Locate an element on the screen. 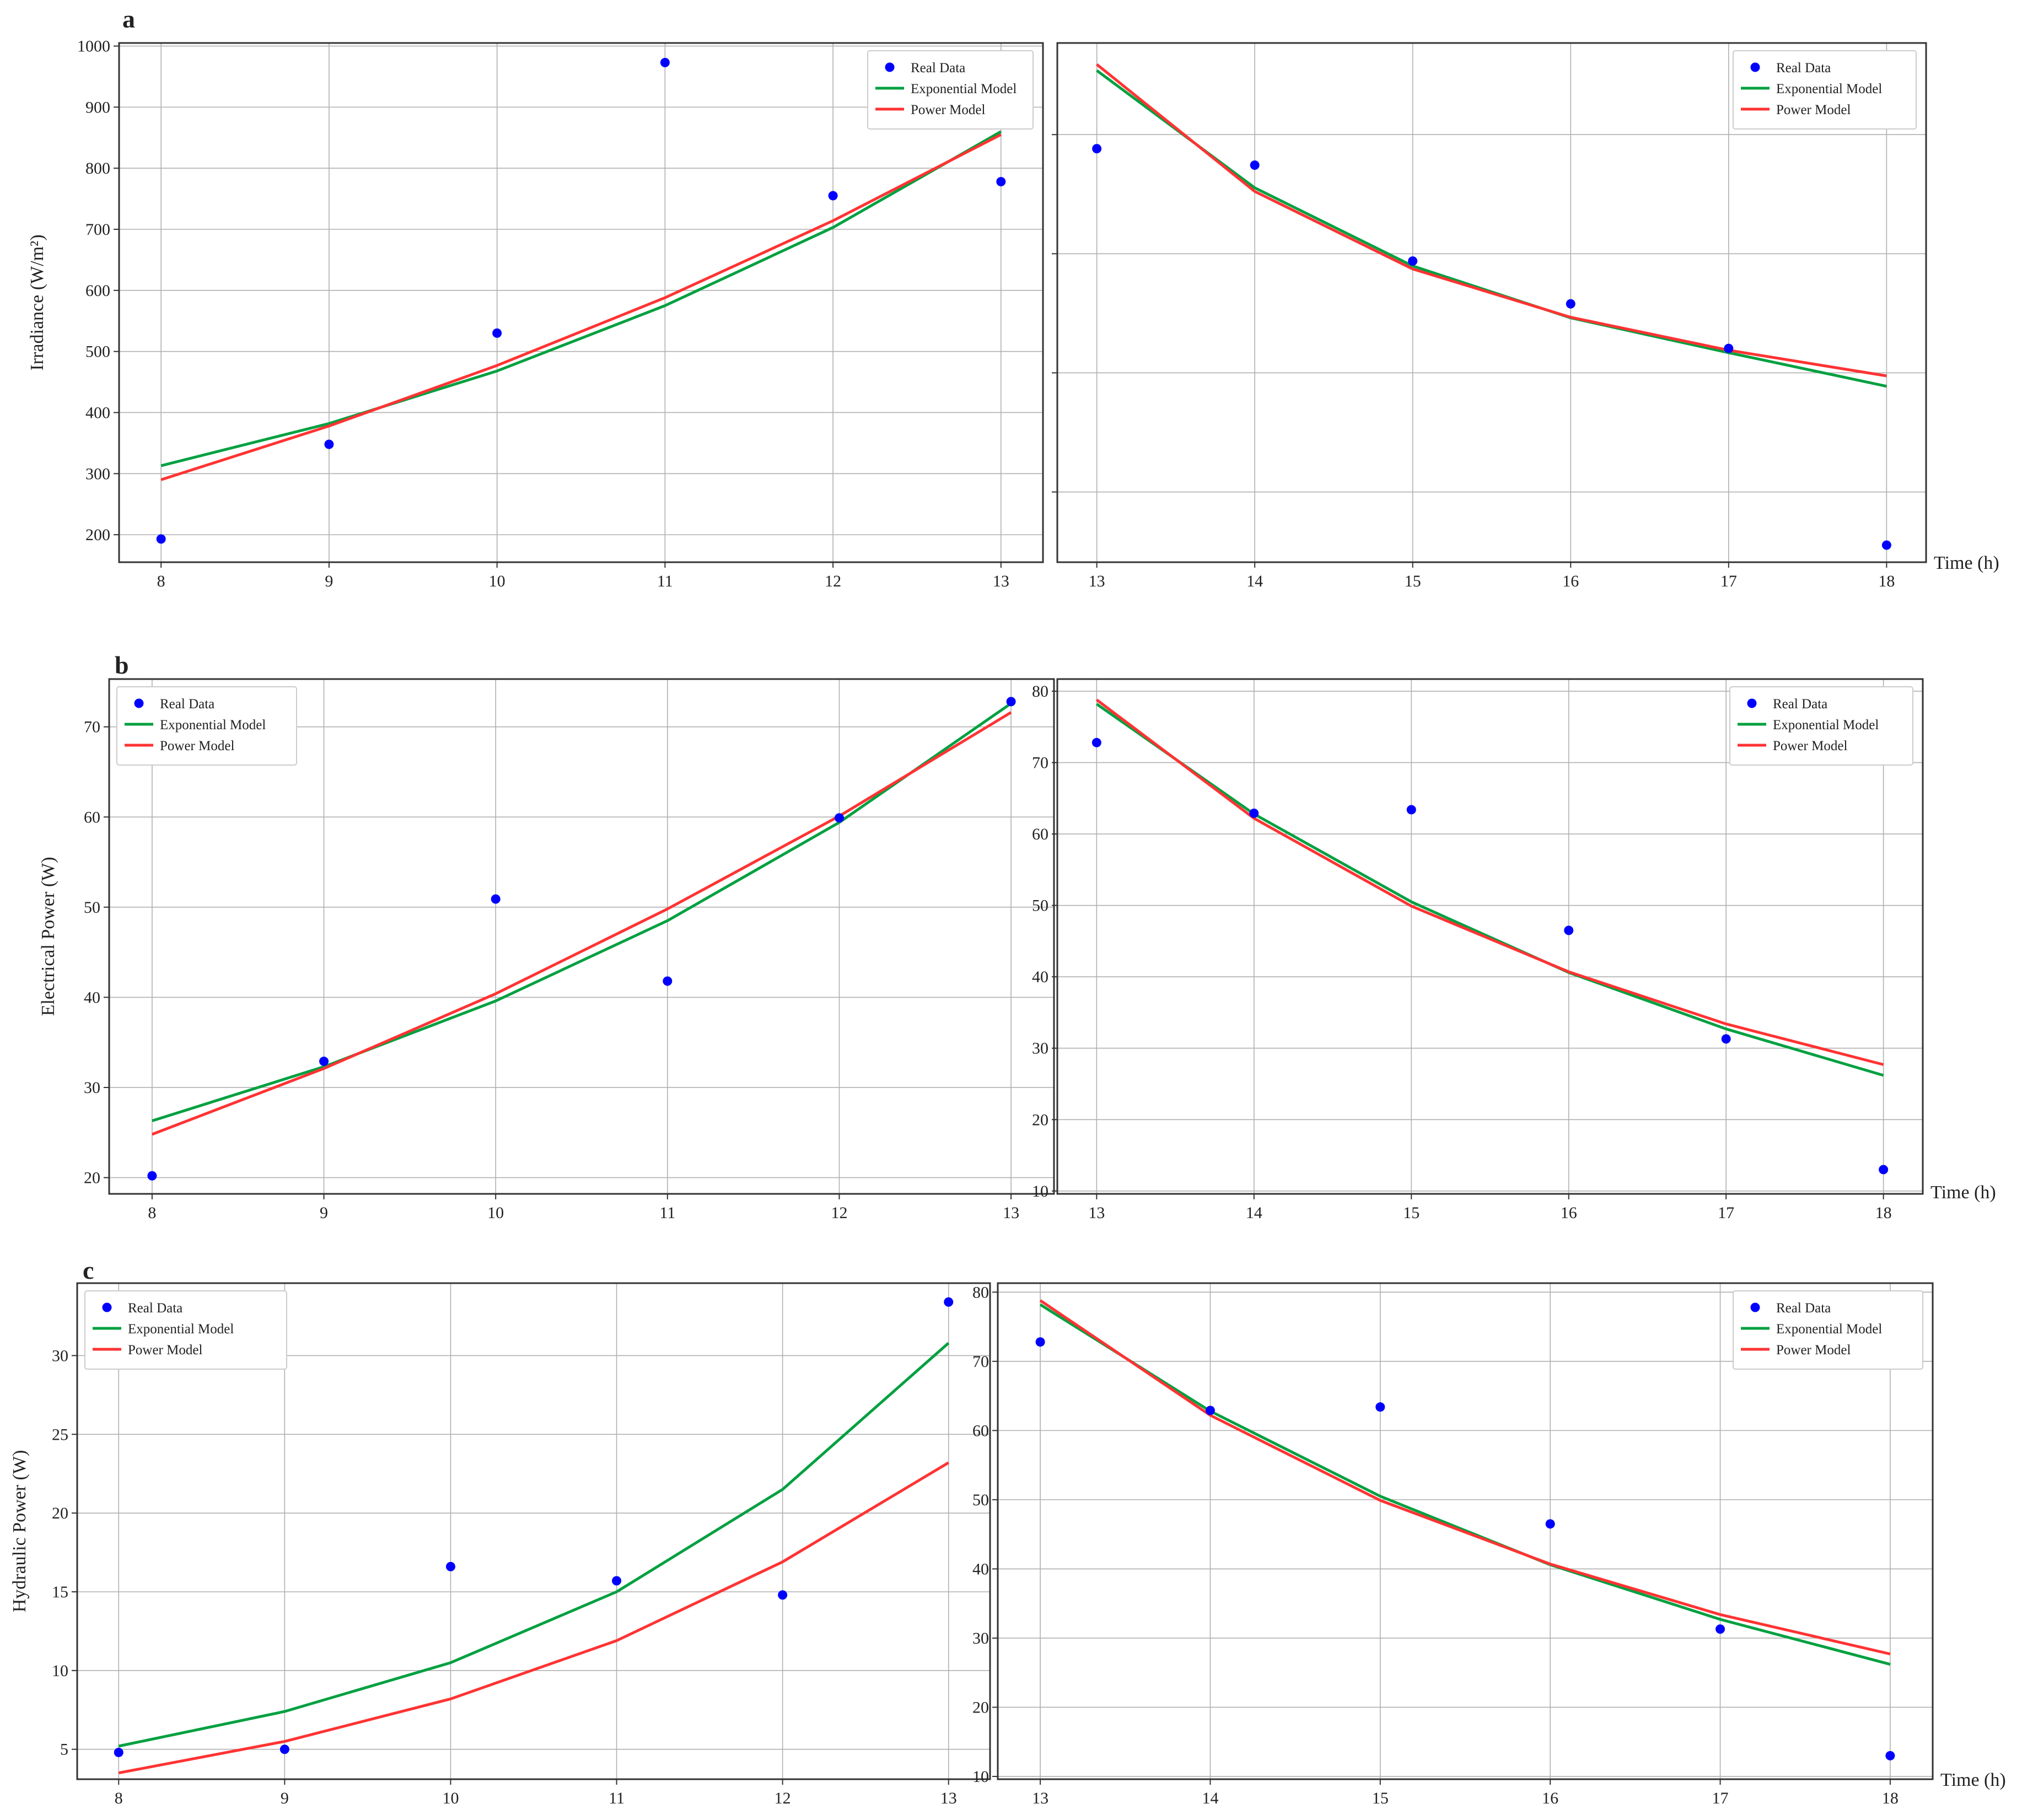  y-tick-label: 25 is located at coordinates (60, 1434).